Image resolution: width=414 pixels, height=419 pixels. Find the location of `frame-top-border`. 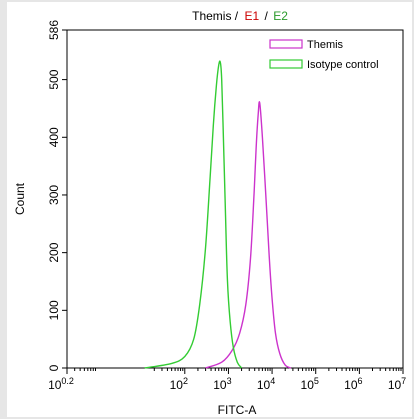

frame-top-border is located at coordinates (207, 1).